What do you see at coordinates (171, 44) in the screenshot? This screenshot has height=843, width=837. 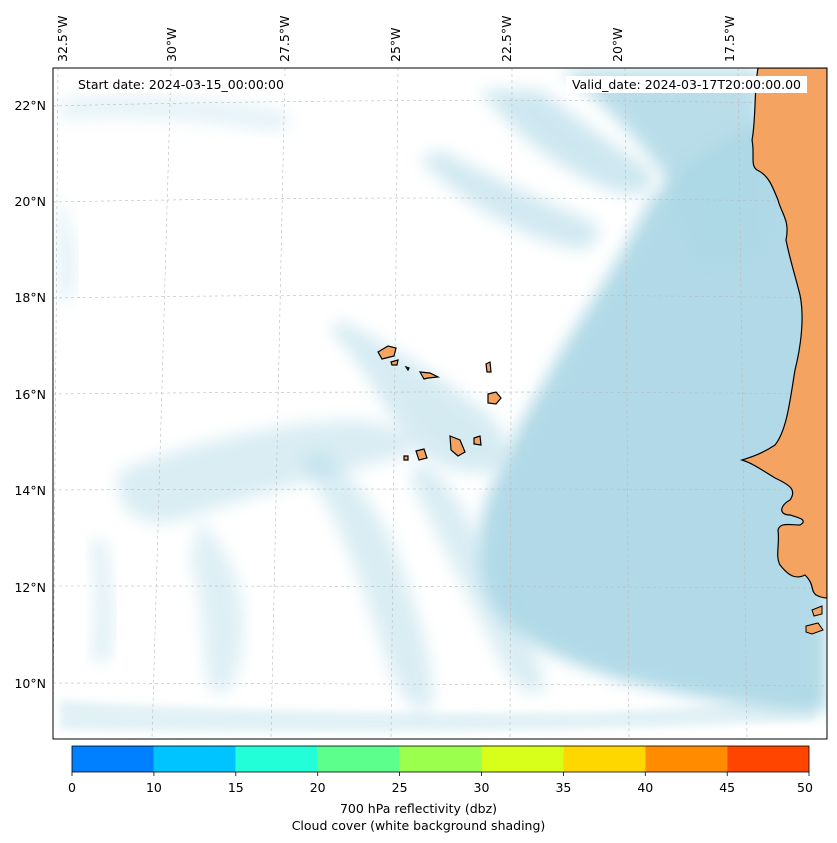 I see `lon-label: 30°W` at bounding box center [171, 44].